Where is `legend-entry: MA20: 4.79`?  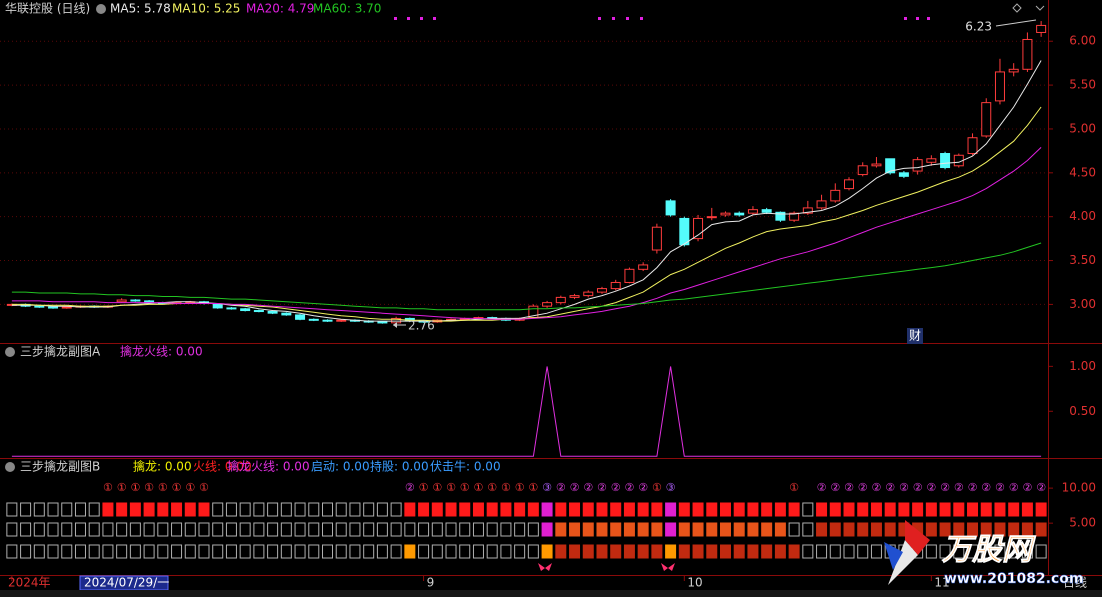
legend-entry: MA20: 4.79 is located at coordinates (280, 9).